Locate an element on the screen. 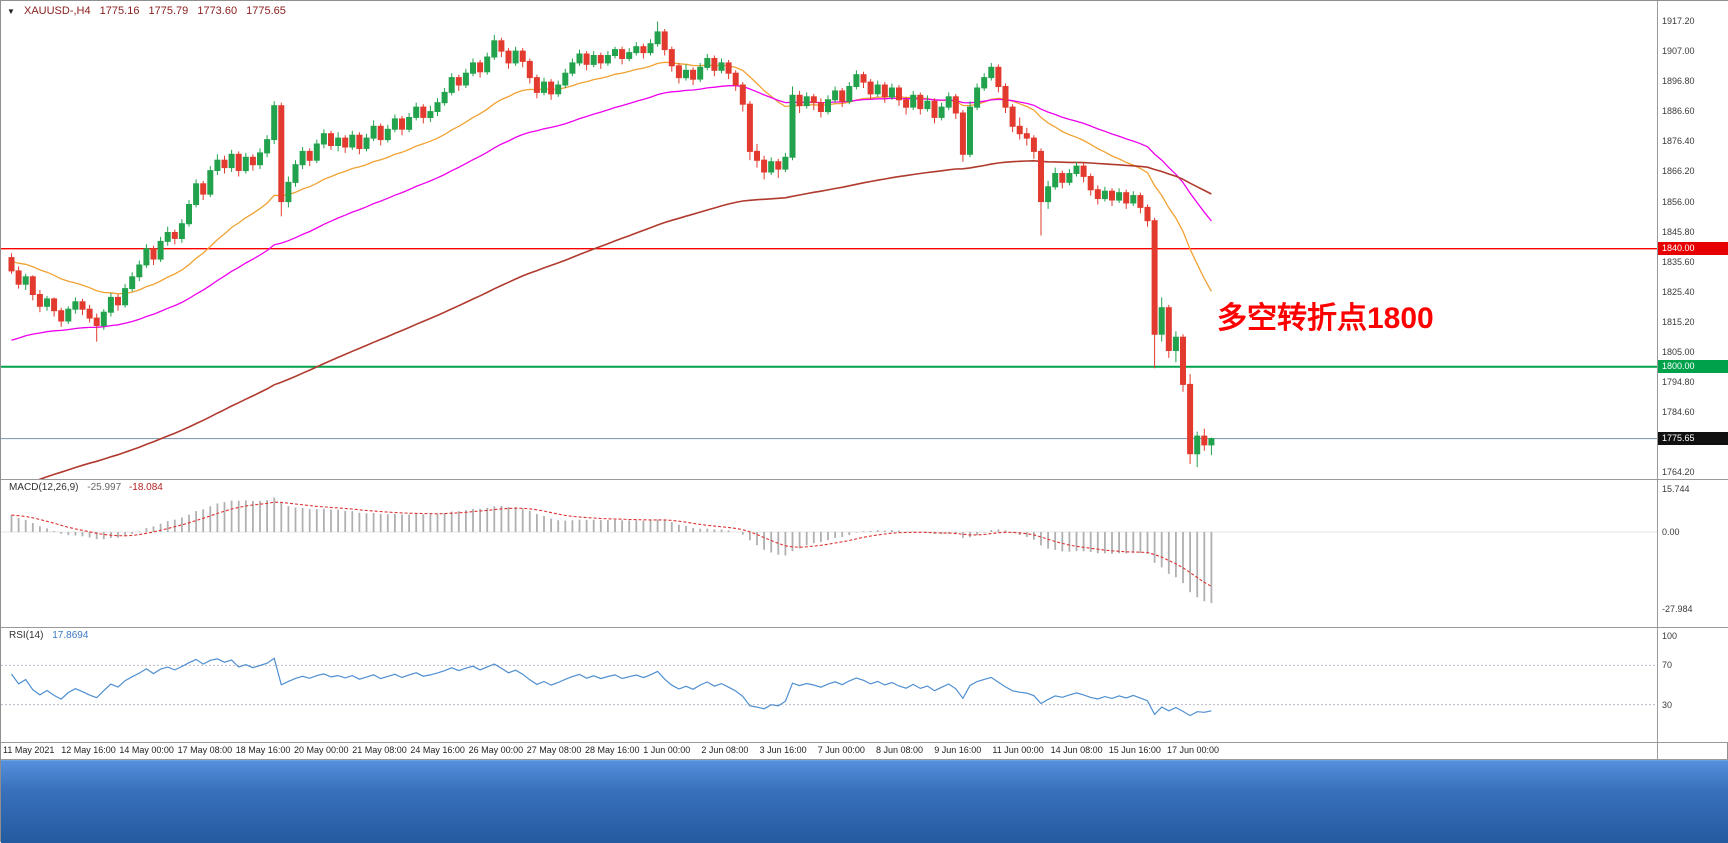 Image resolution: width=1728 pixels, height=843 pixels. macd-indicator-label: MACD(12,26,9) -25.997 -18.084 is located at coordinates (86, 487).